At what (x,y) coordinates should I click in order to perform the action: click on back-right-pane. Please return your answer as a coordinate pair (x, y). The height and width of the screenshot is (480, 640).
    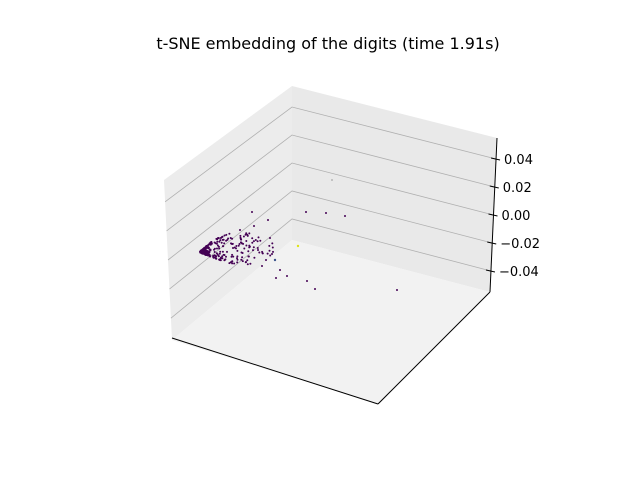
    Looking at the image, I should click on (394, 189).